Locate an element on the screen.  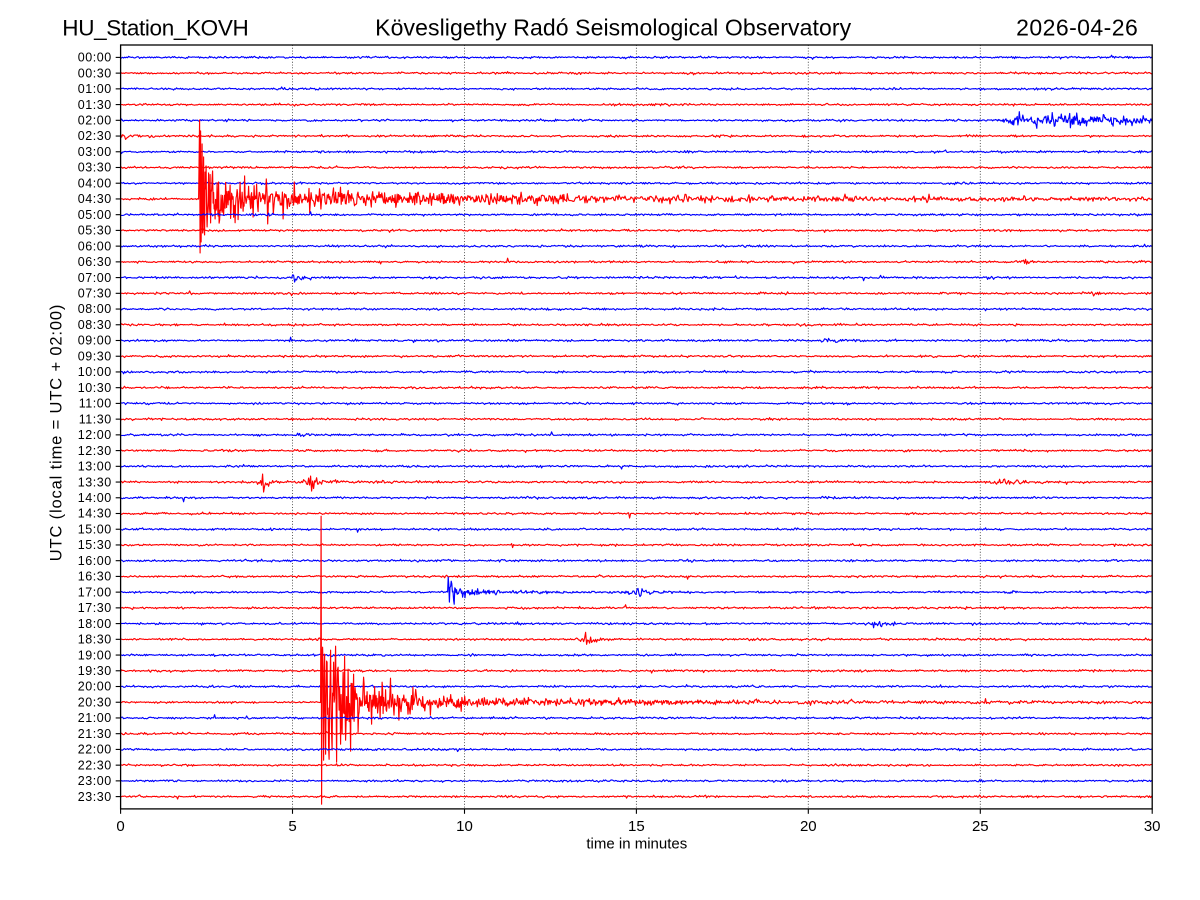
svg-text: 12:30 is located at coordinates (95, 451).